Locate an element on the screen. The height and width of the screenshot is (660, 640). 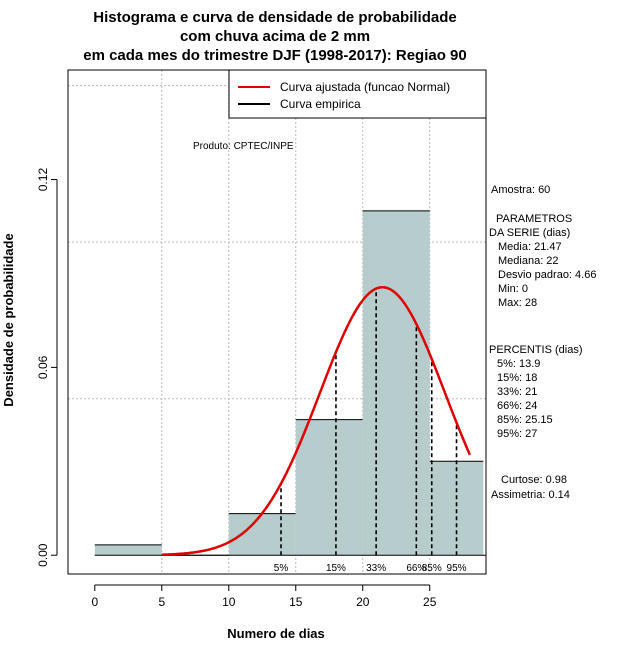
legend-box is located at coordinates (357, 94).